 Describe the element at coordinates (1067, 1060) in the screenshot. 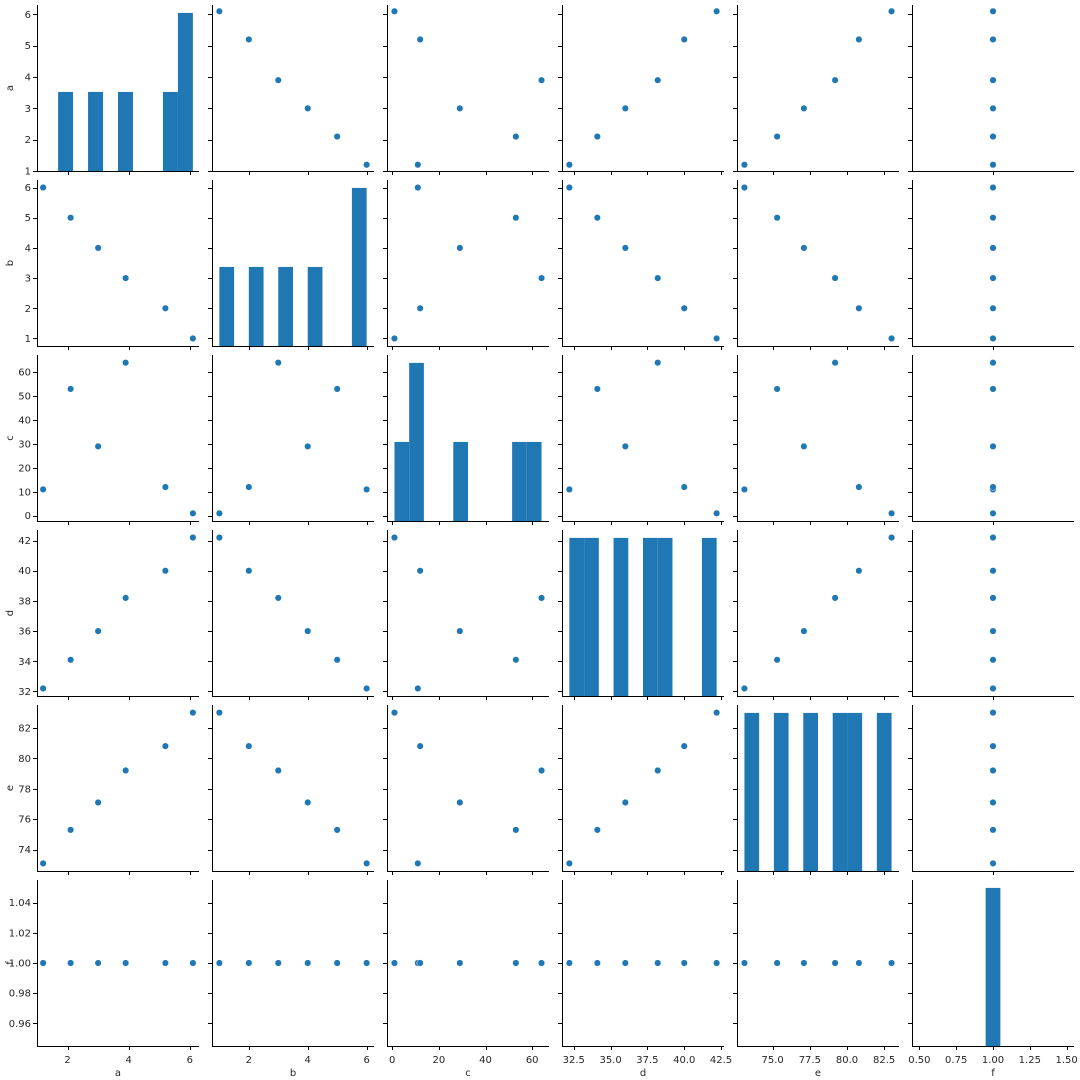

I see `x-tick-label: 1.50` at that location.